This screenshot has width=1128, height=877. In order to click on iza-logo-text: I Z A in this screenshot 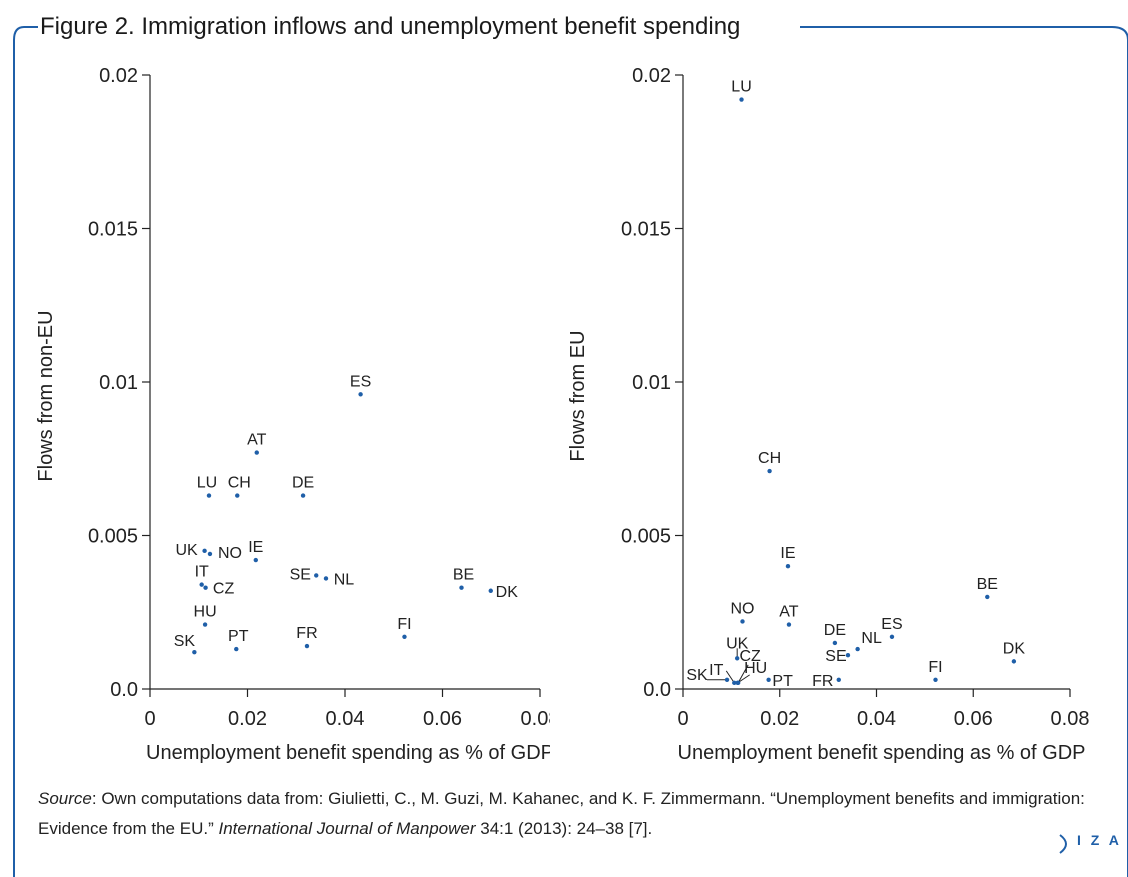, I will do `click(1099, 840)`.